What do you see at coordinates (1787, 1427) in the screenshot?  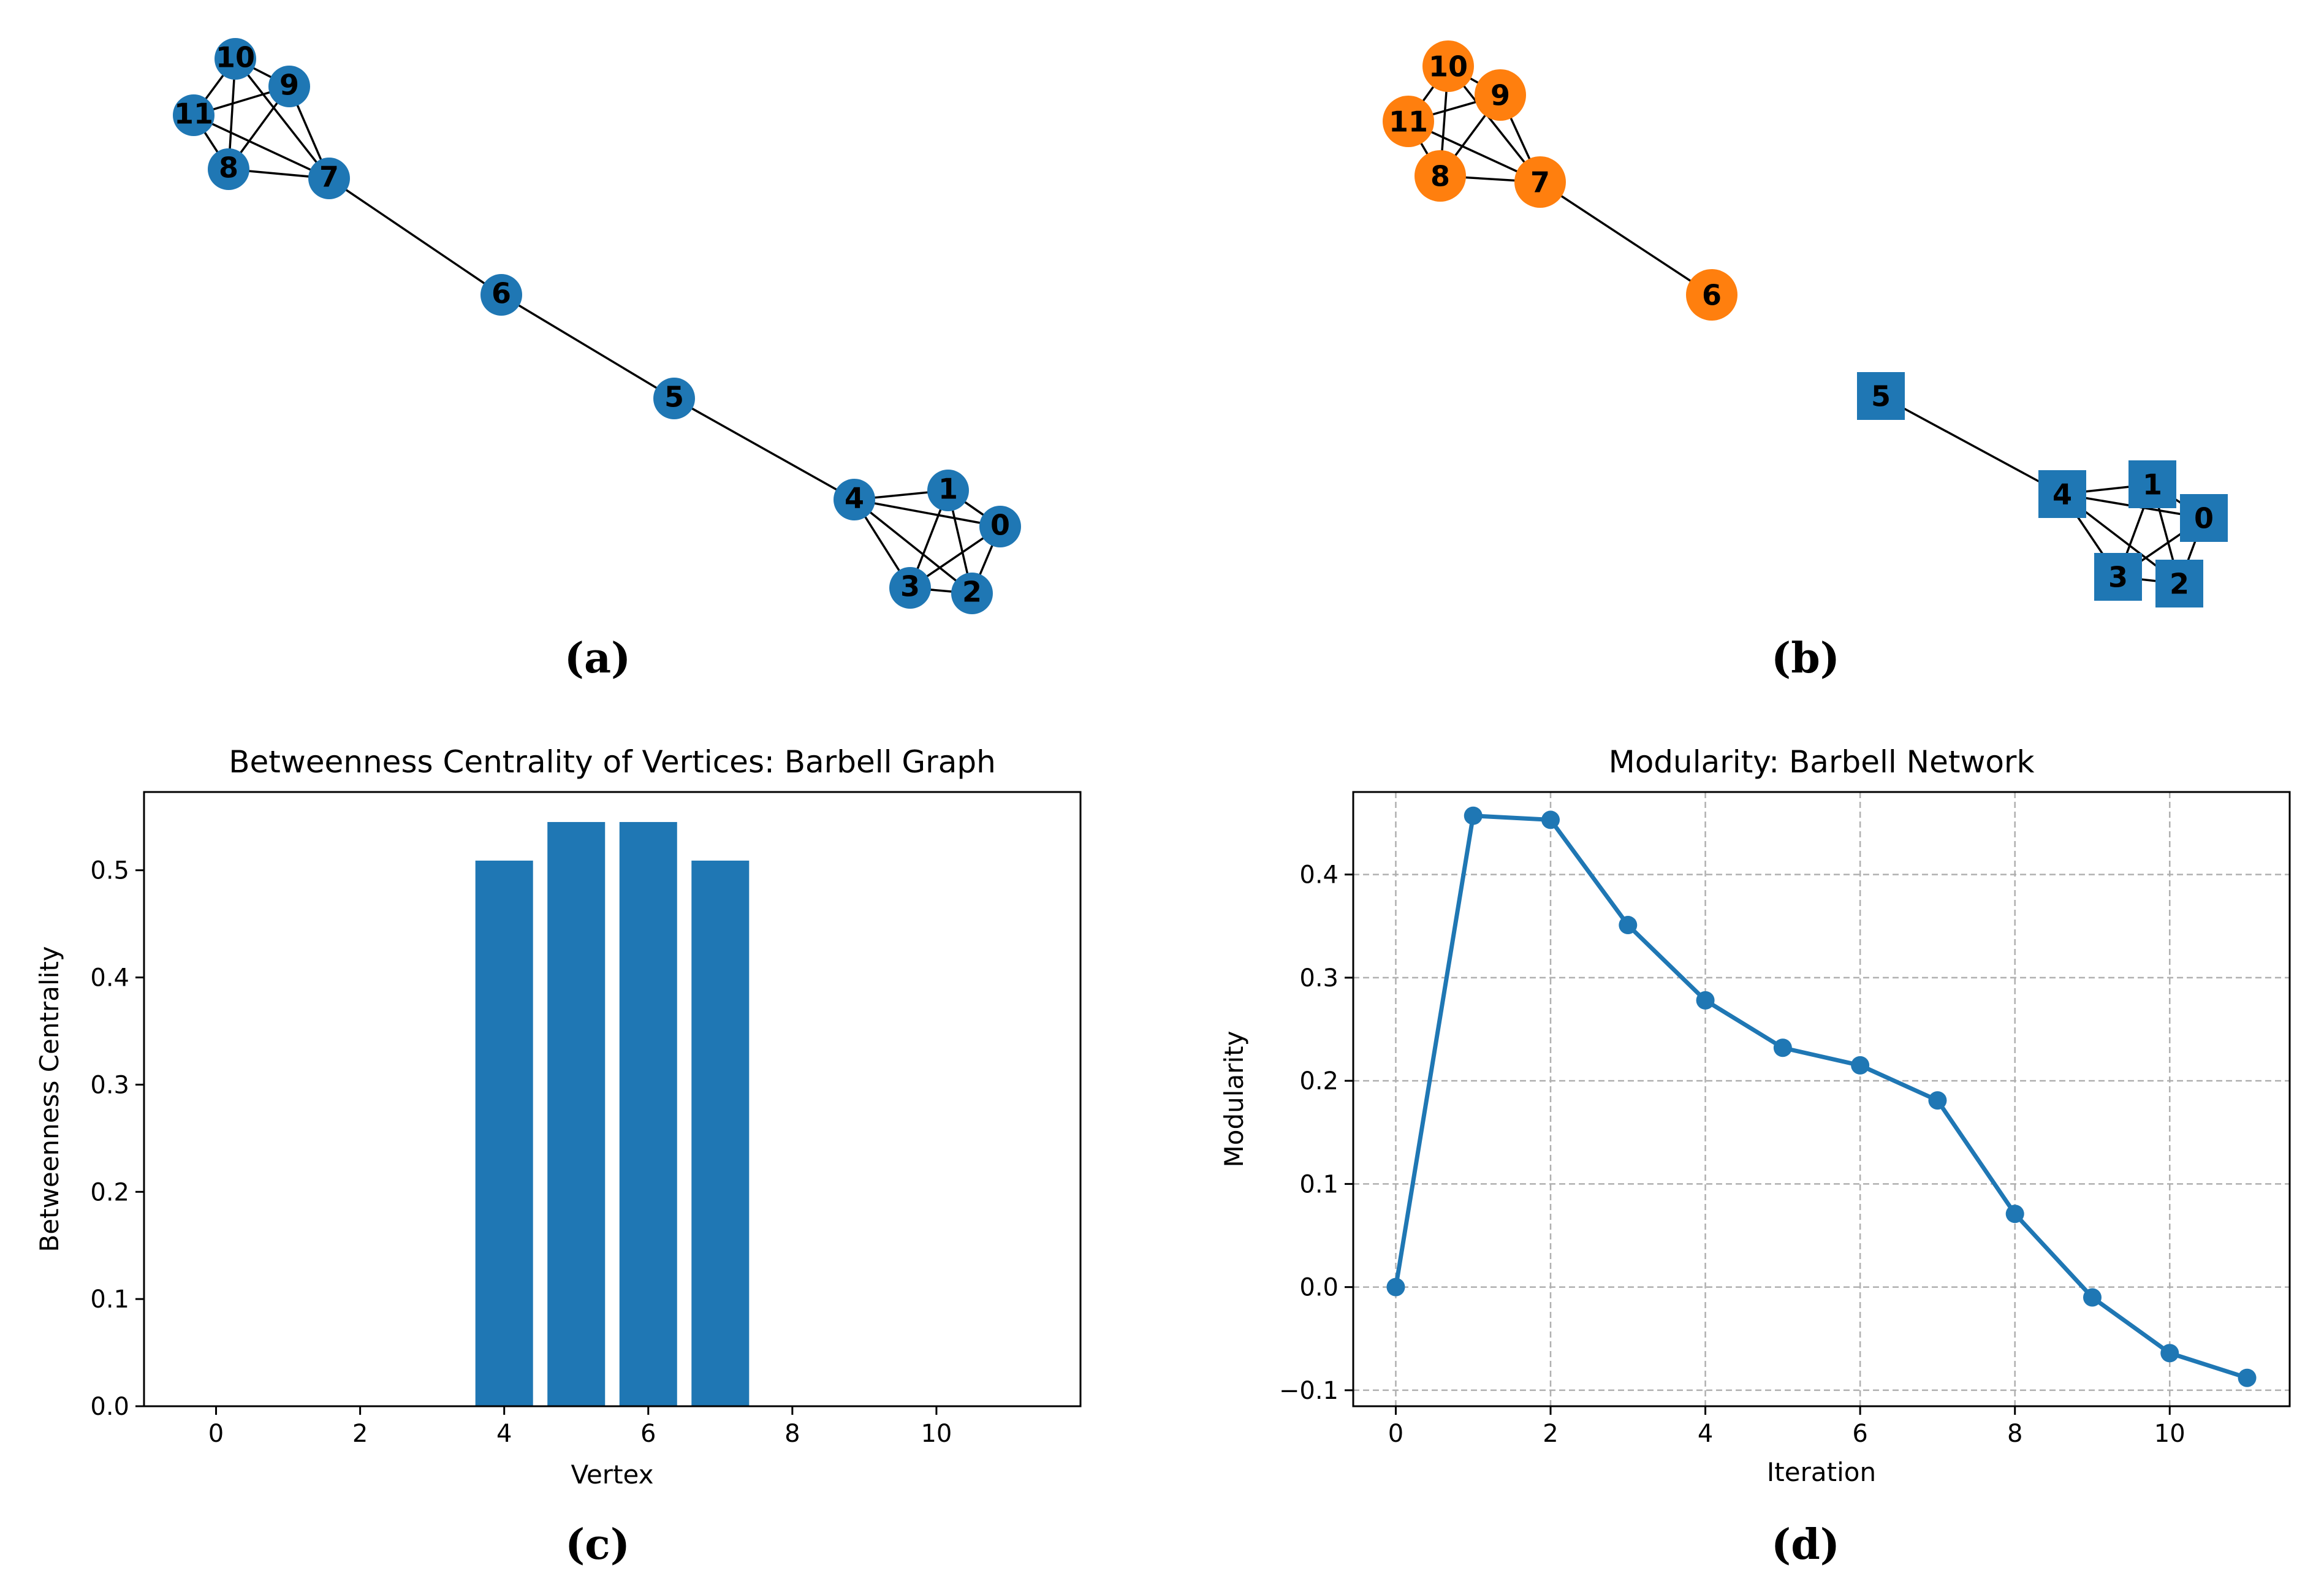 I see `panel-d-x-ticks: 0 2 4 6 8 10` at bounding box center [1787, 1427].